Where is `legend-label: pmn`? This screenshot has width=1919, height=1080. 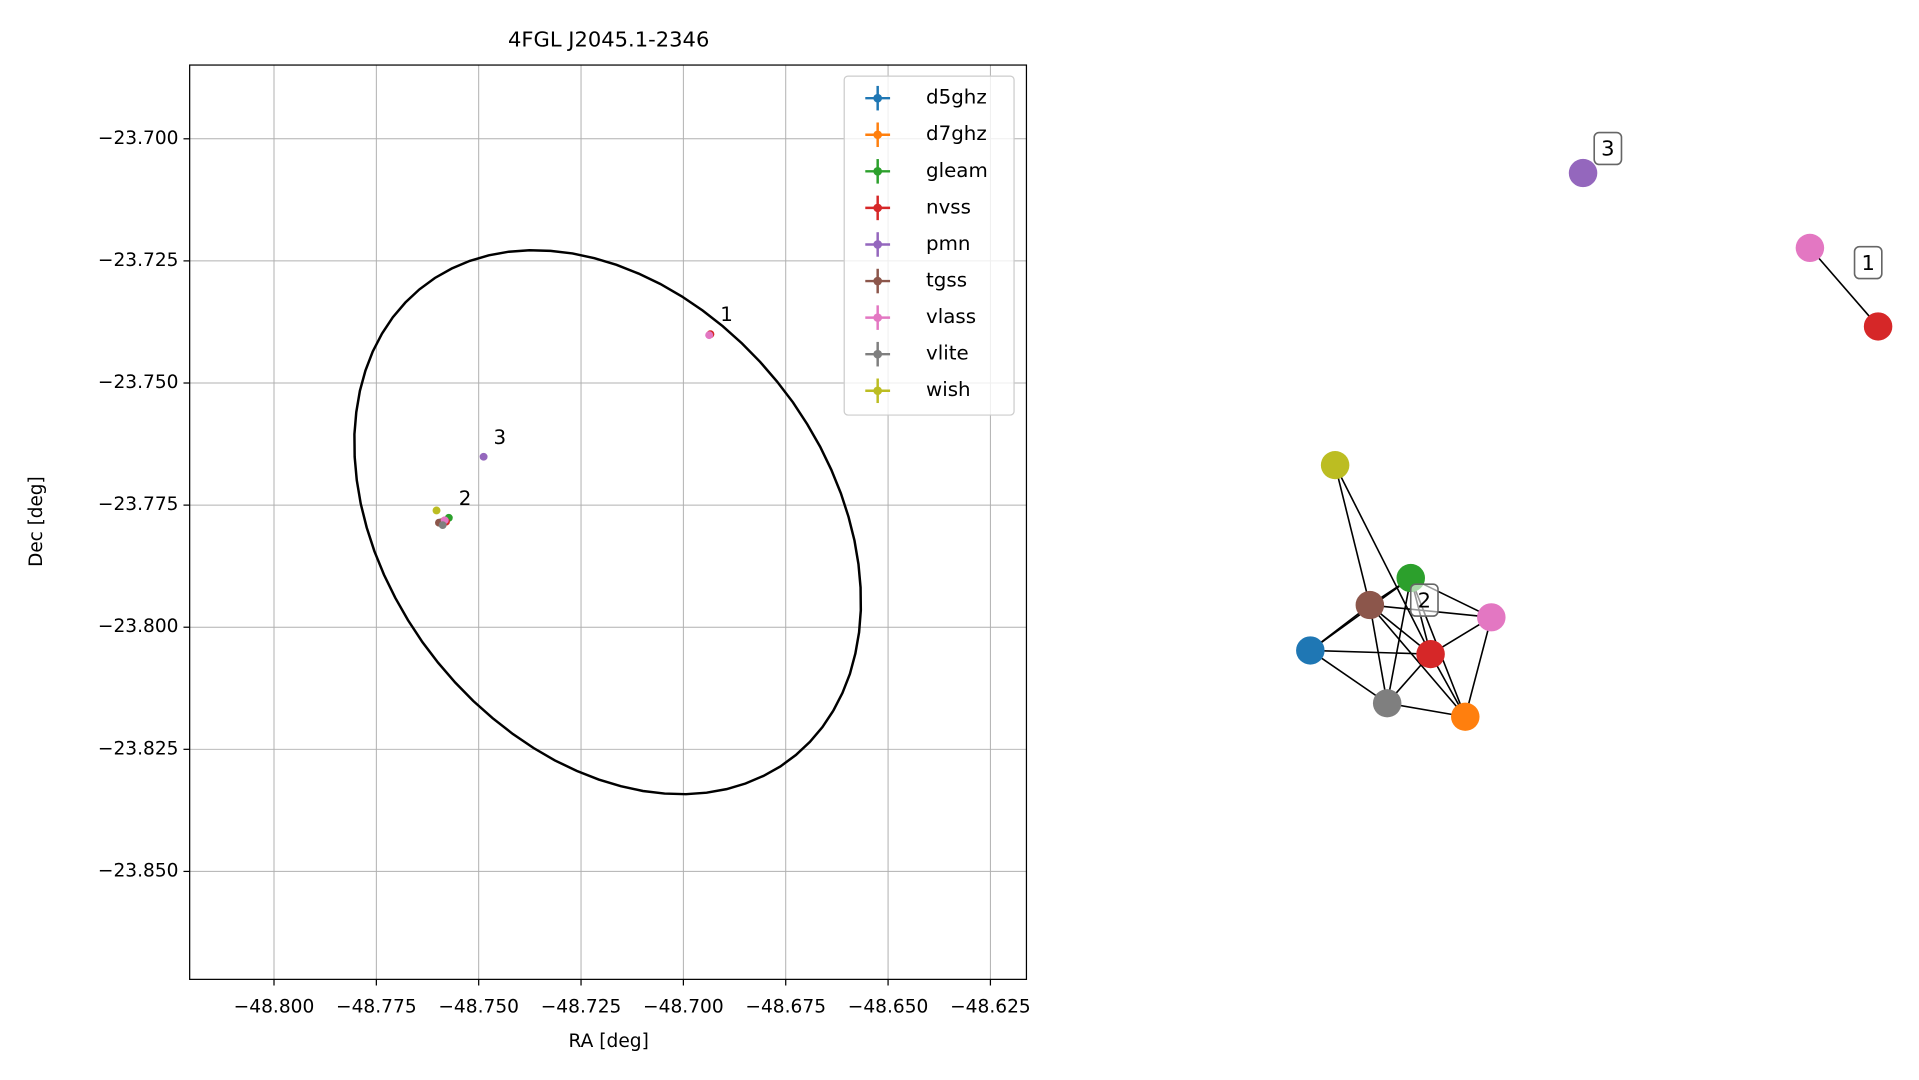
legend-label: pmn is located at coordinates (948, 243).